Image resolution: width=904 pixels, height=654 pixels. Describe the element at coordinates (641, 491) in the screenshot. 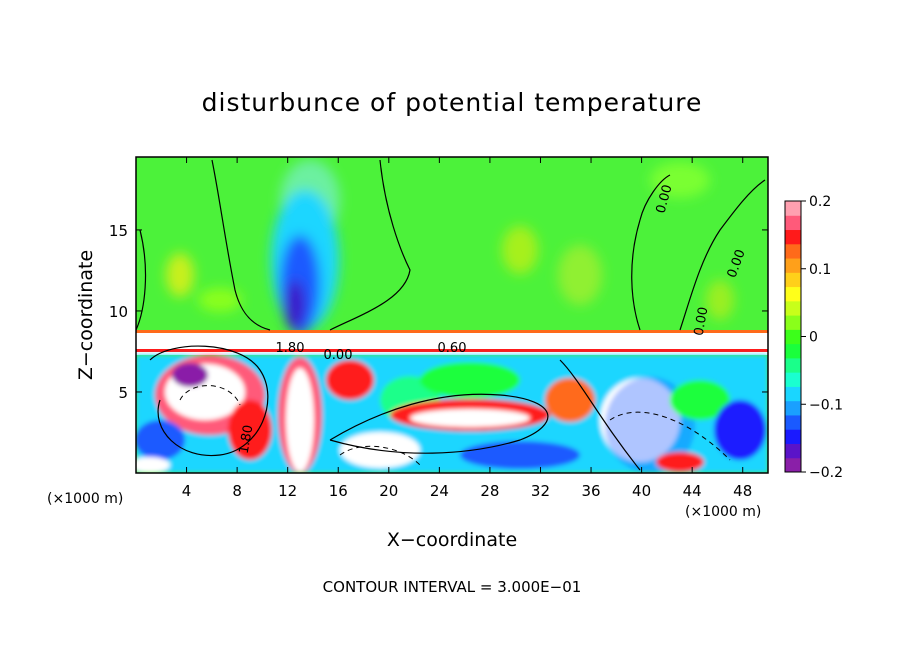

I see `x-tick-label: 40` at that location.